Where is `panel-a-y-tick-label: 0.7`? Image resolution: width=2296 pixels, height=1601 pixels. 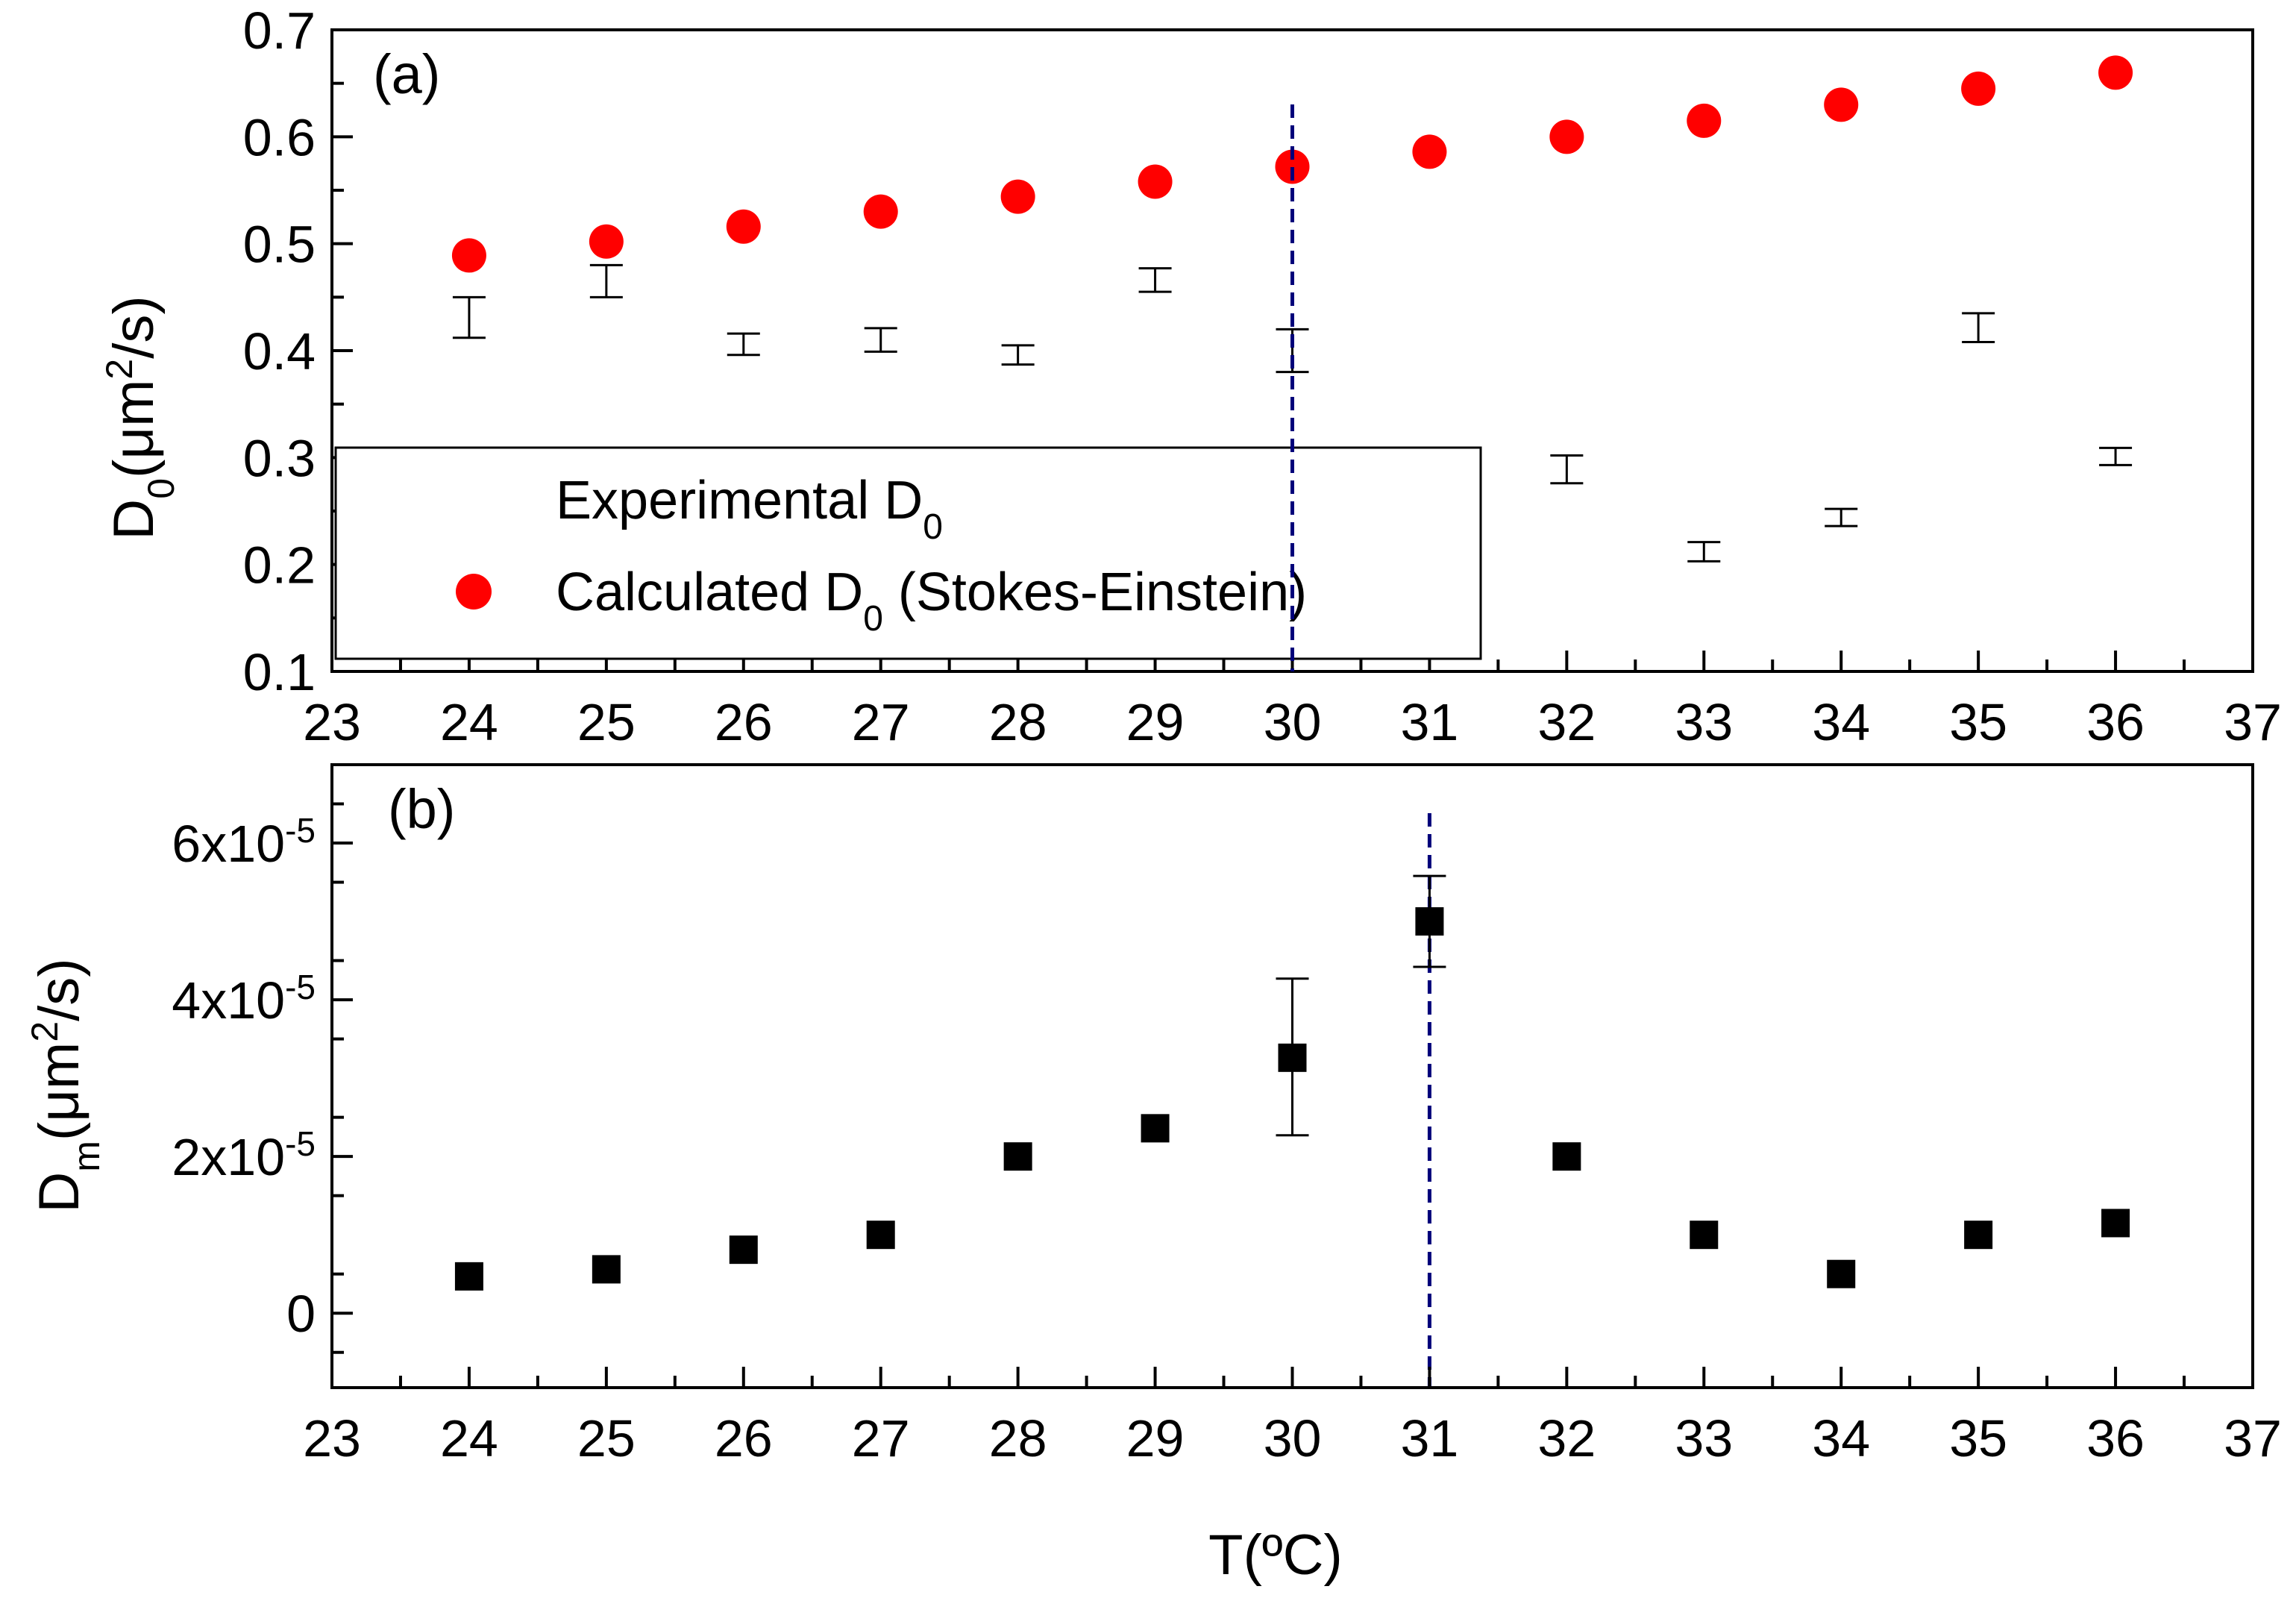
panel-a-y-tick-label: 0.7 is located at coordinates (279, 30).